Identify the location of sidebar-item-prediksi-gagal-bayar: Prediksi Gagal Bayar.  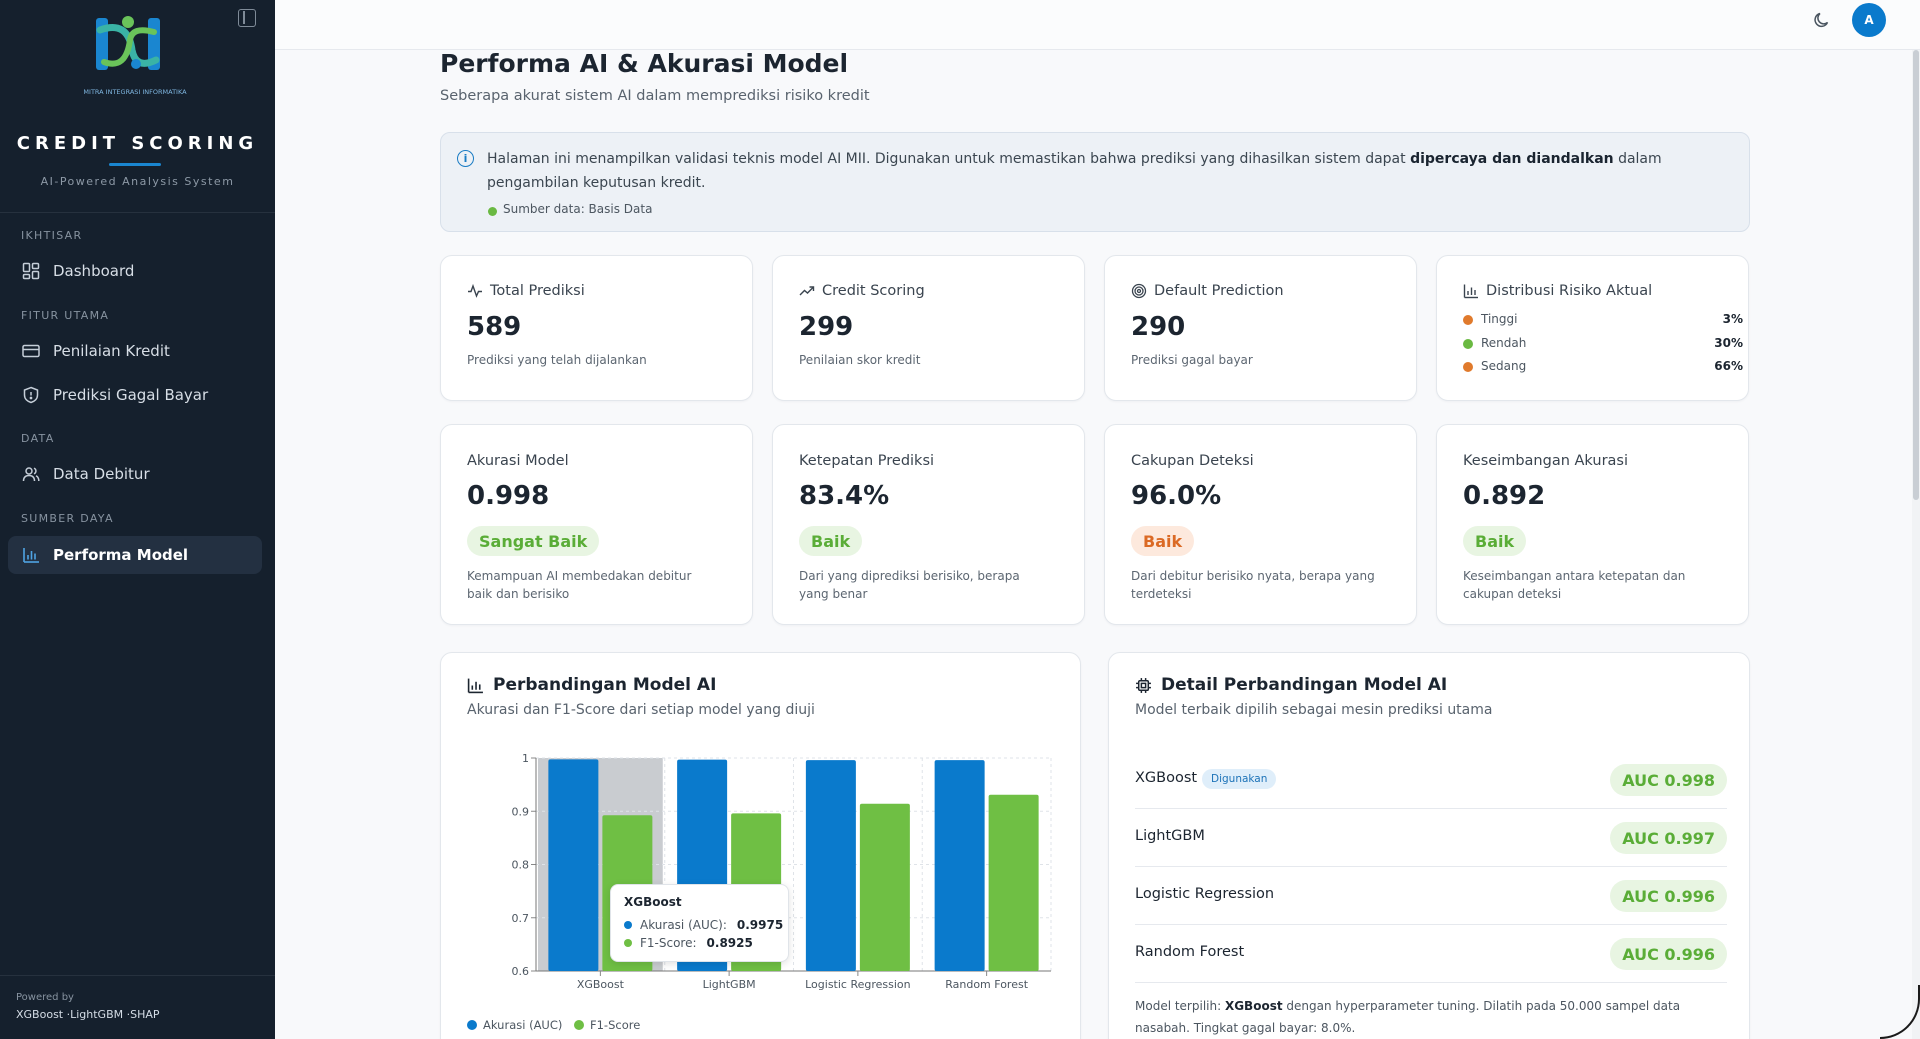
(135, 395).